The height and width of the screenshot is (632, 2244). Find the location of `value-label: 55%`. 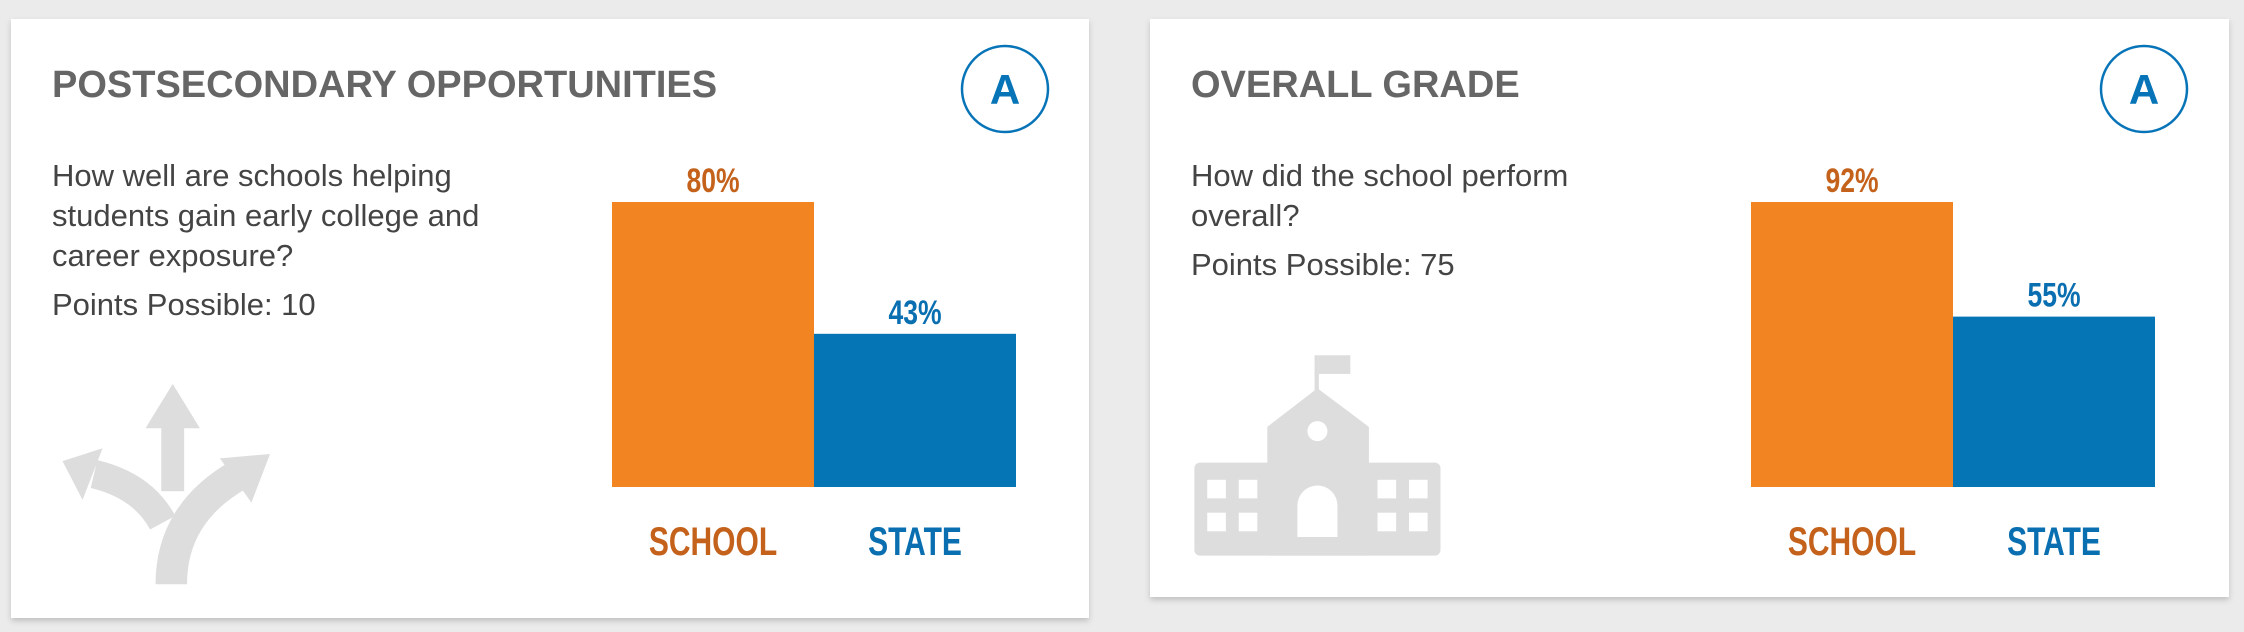

value-label: 55% is located at coordinates (2053, 296).